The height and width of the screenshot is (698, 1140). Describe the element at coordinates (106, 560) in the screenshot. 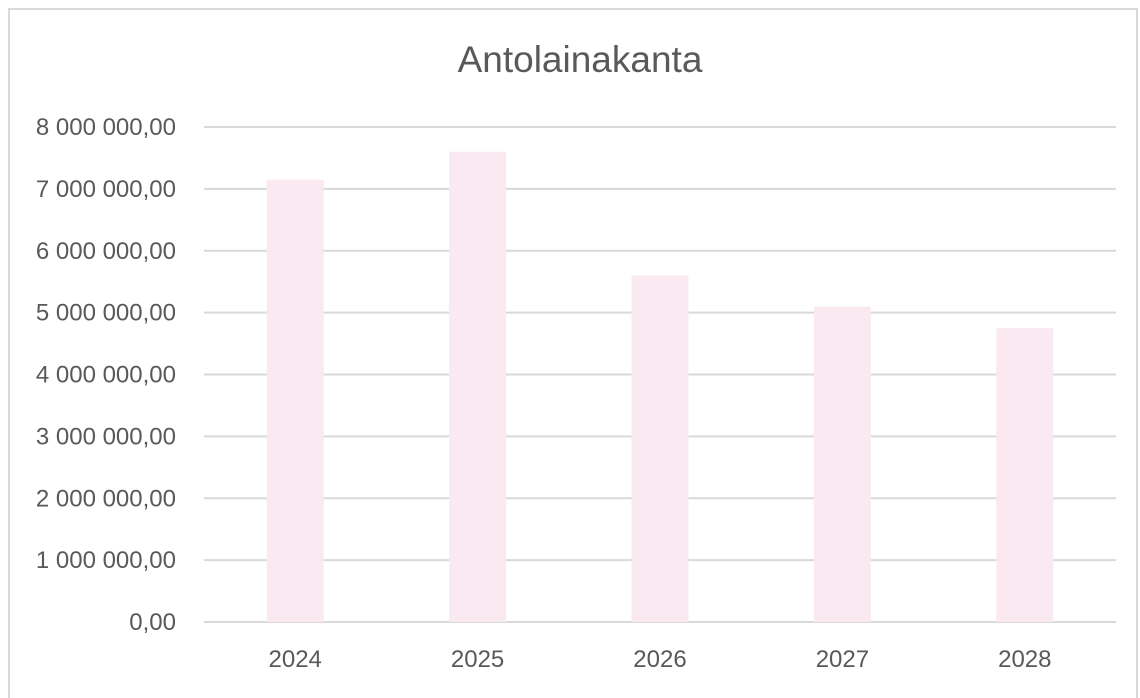

I see `y-tick-label: 1 000 000,00` at that location.